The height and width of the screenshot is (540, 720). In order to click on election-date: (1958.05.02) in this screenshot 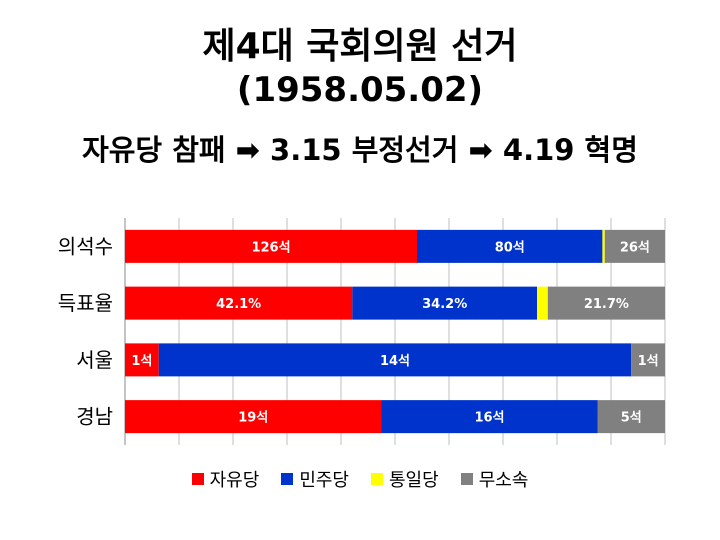, I will do `click(360, 90)`.